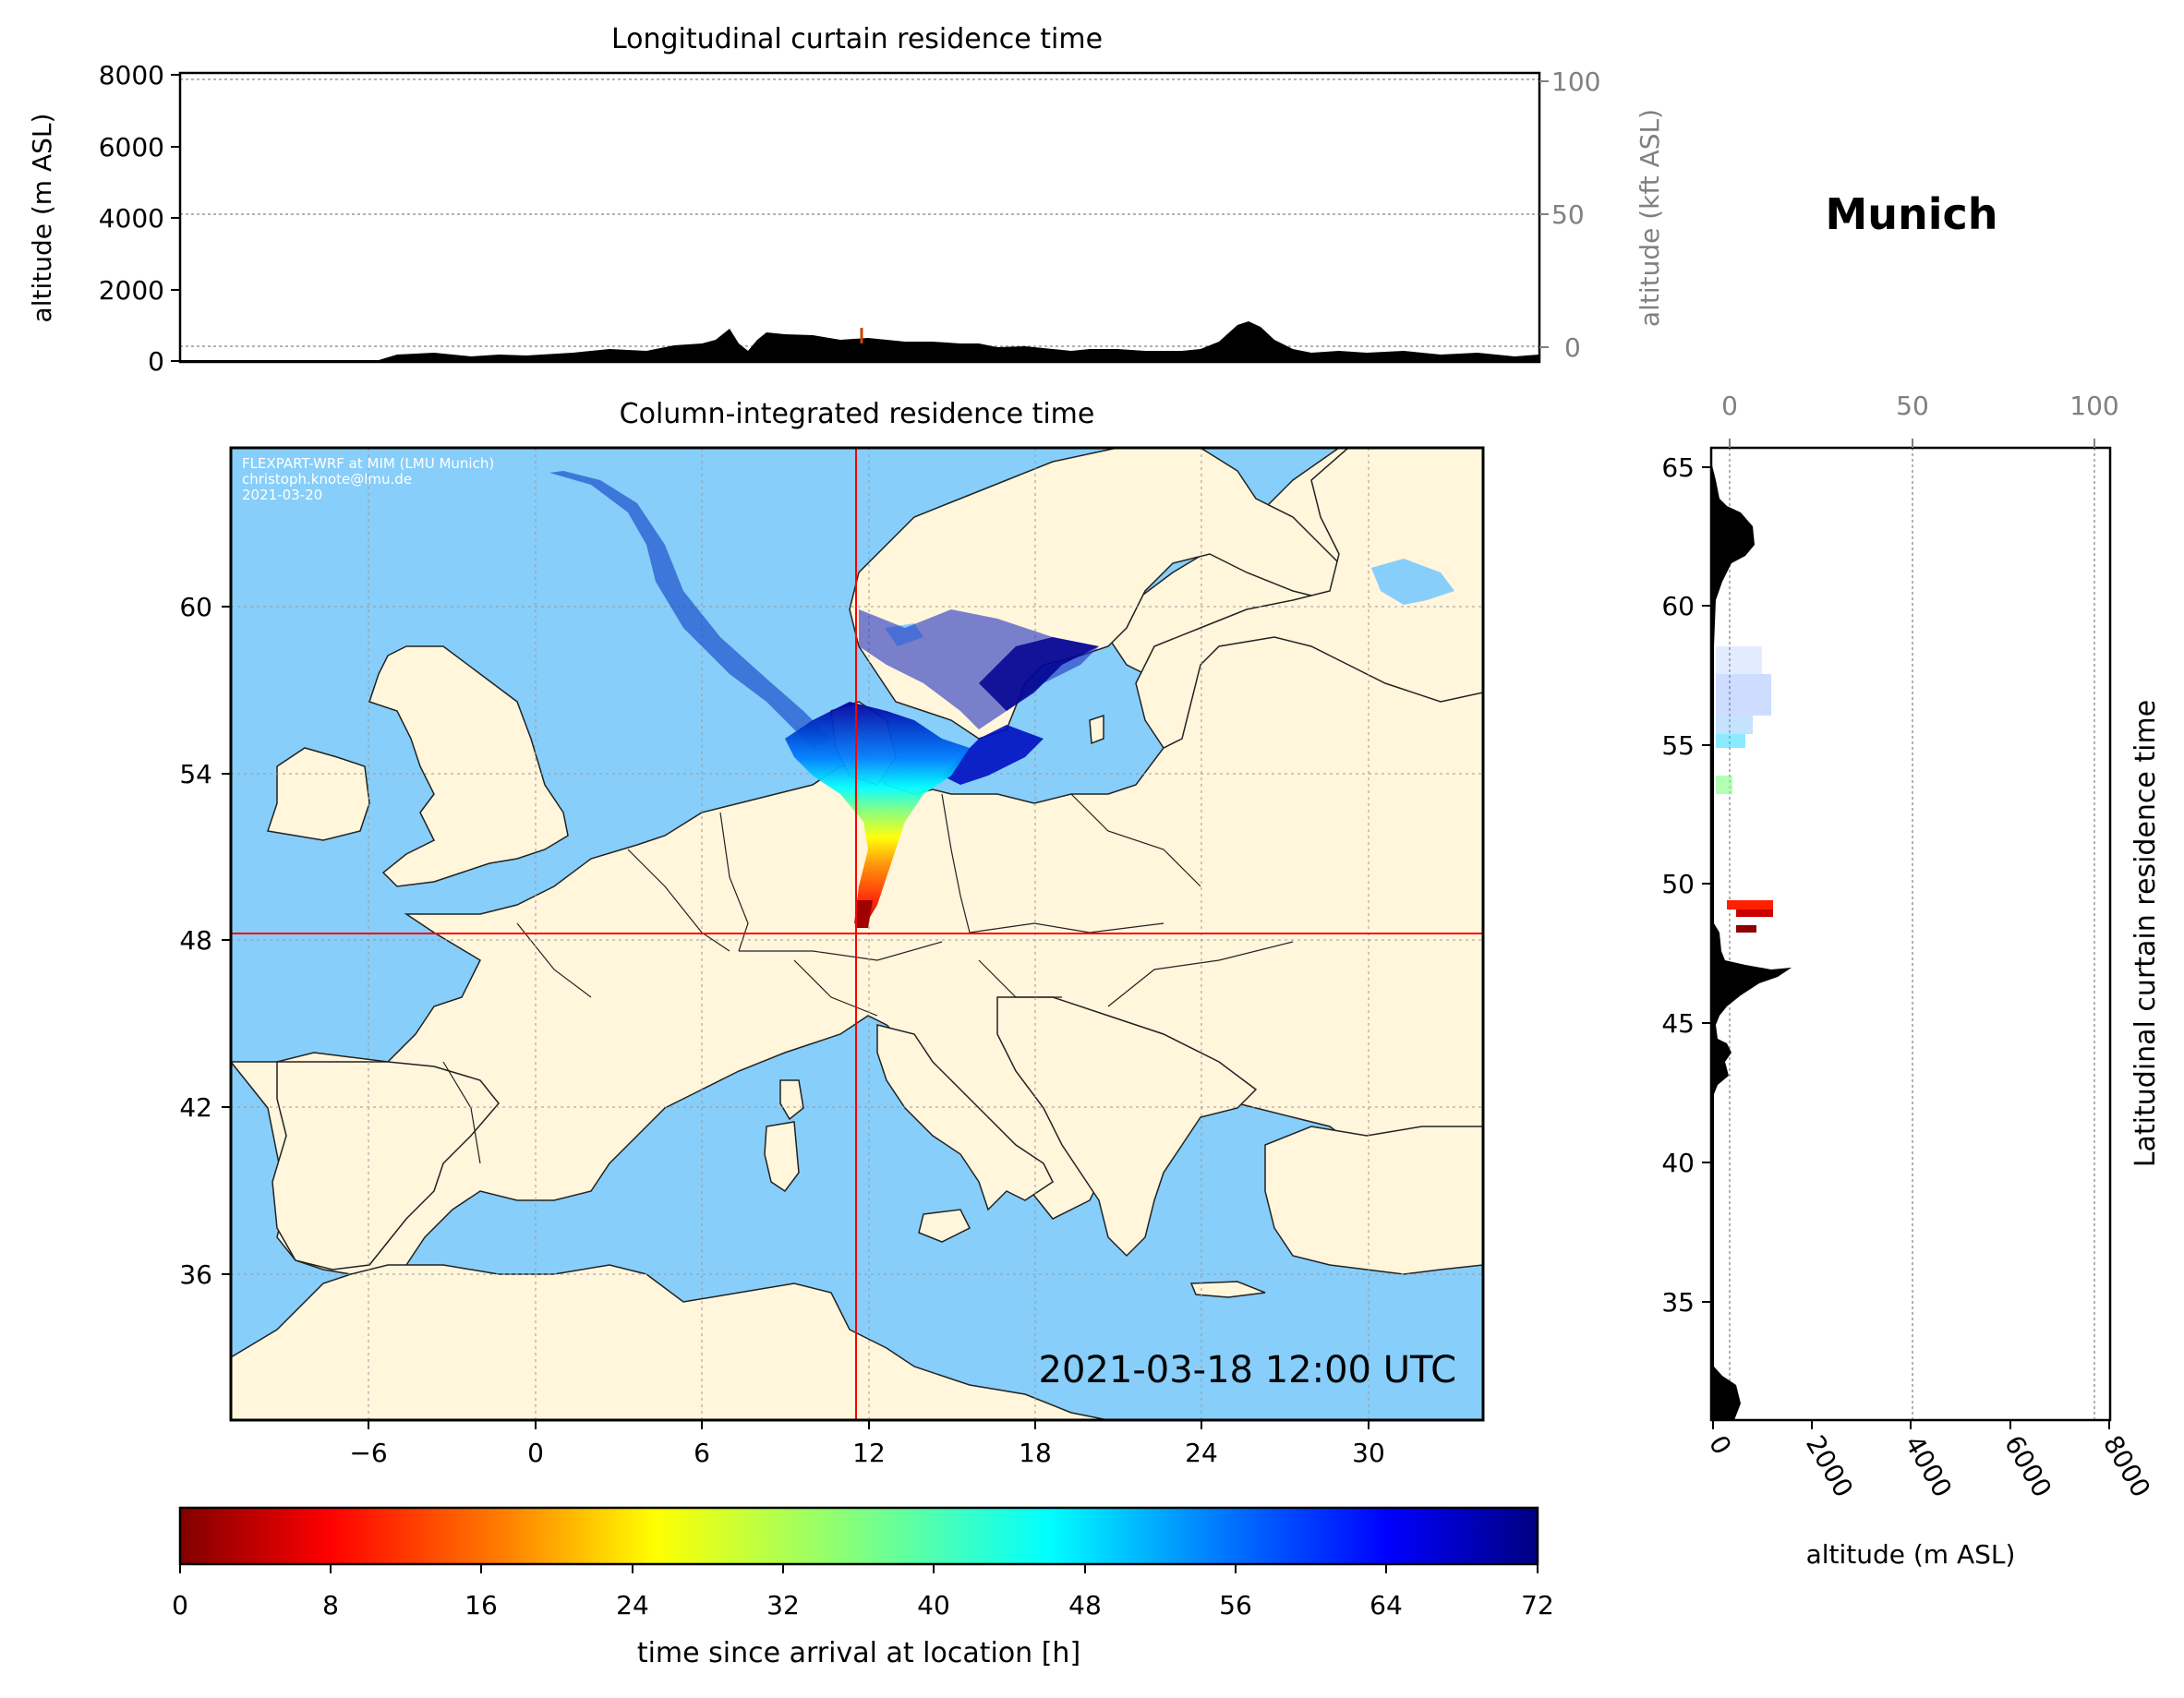 The image size is (2184, 1698). I want to click on right-ytick-50: 50, so click(1678, 884).